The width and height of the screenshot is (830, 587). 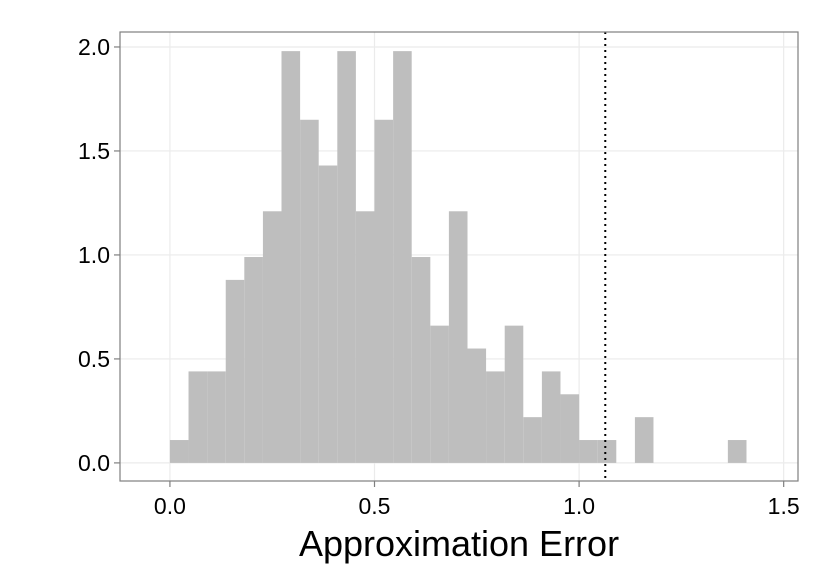 I want to click on y-tick-label: 0.5, so click(x=94, y=359).